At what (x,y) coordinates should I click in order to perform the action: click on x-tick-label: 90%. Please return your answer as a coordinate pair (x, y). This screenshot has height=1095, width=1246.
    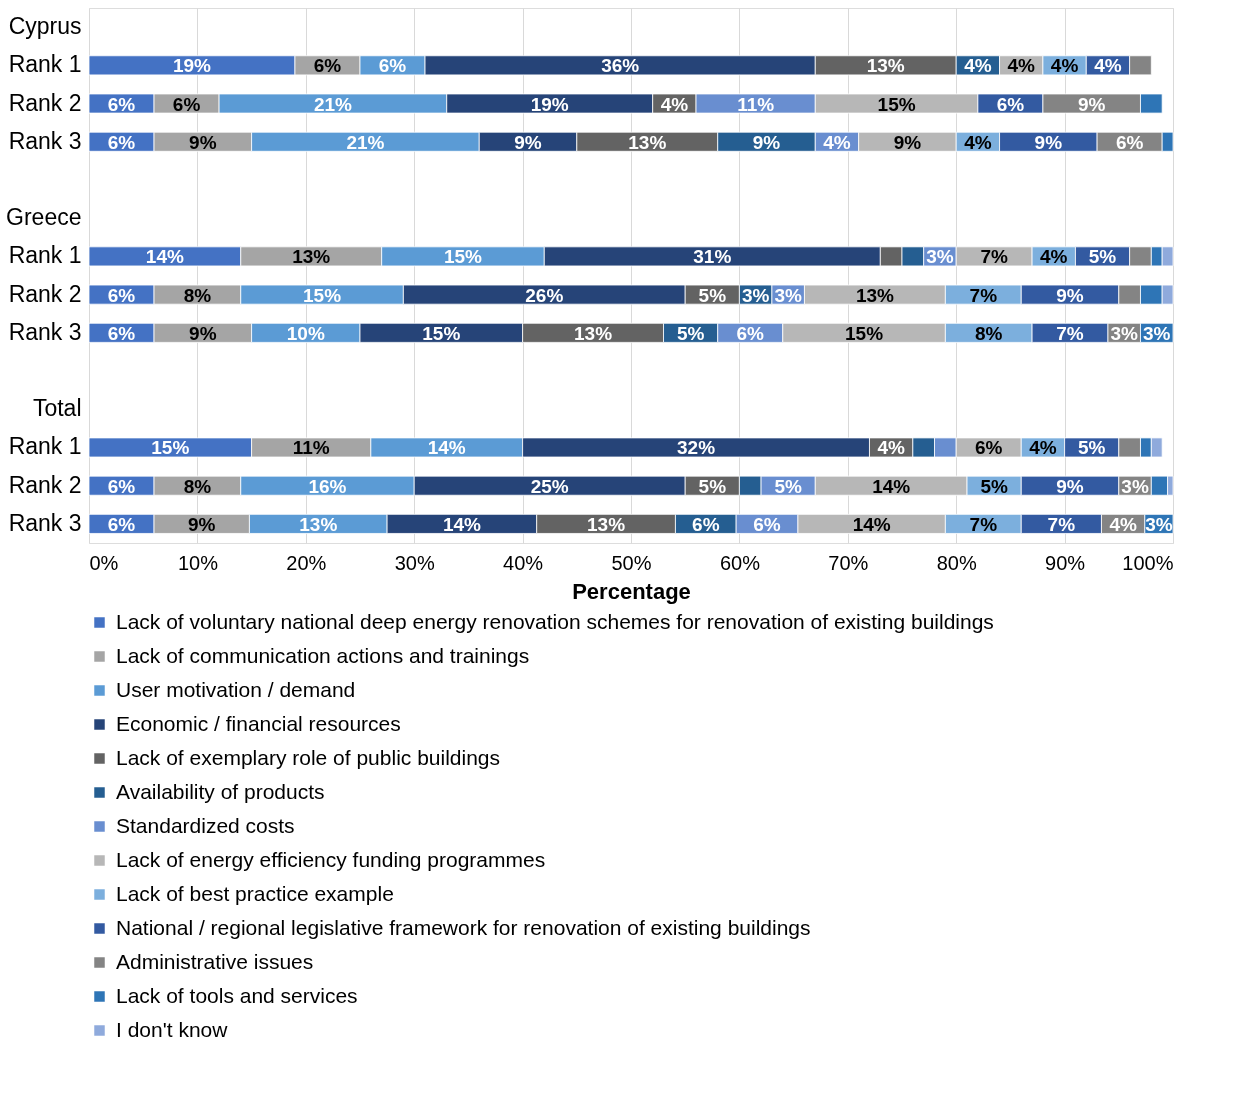
    Looking at the image, I should click on (1065, 562).